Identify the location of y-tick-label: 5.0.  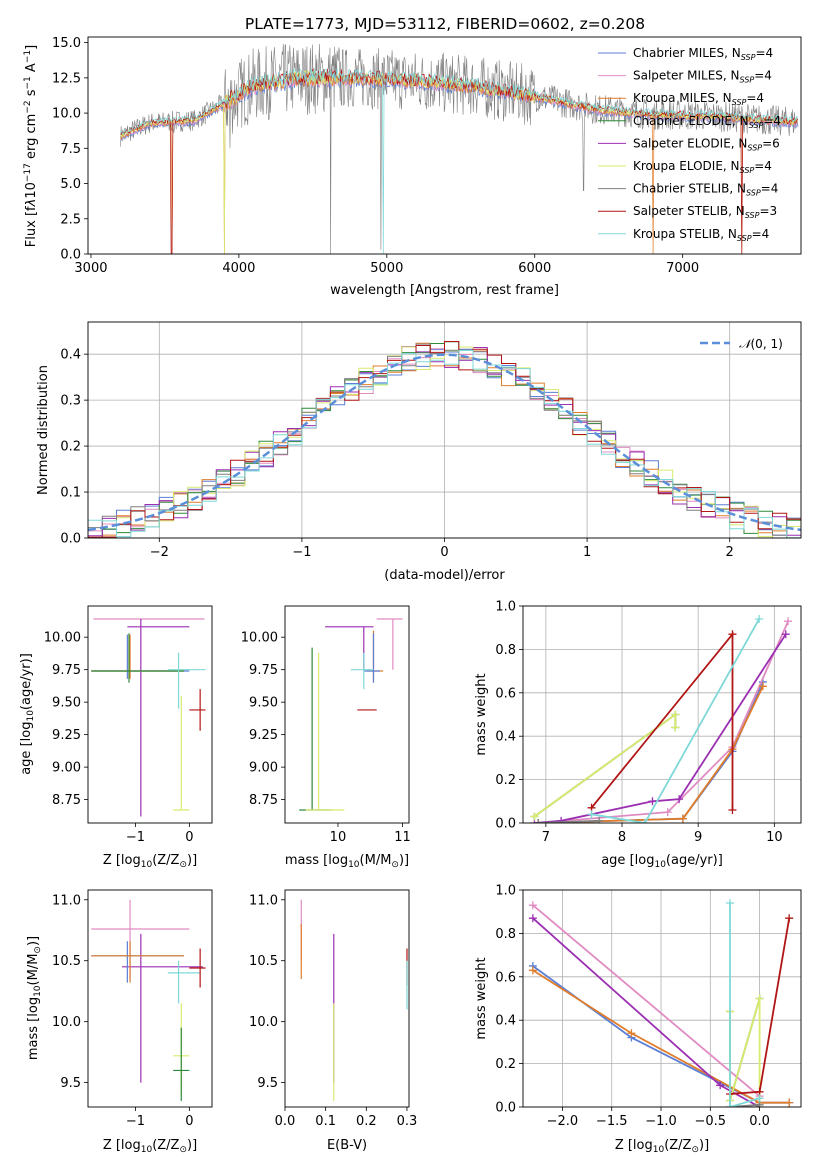
(70, 184).